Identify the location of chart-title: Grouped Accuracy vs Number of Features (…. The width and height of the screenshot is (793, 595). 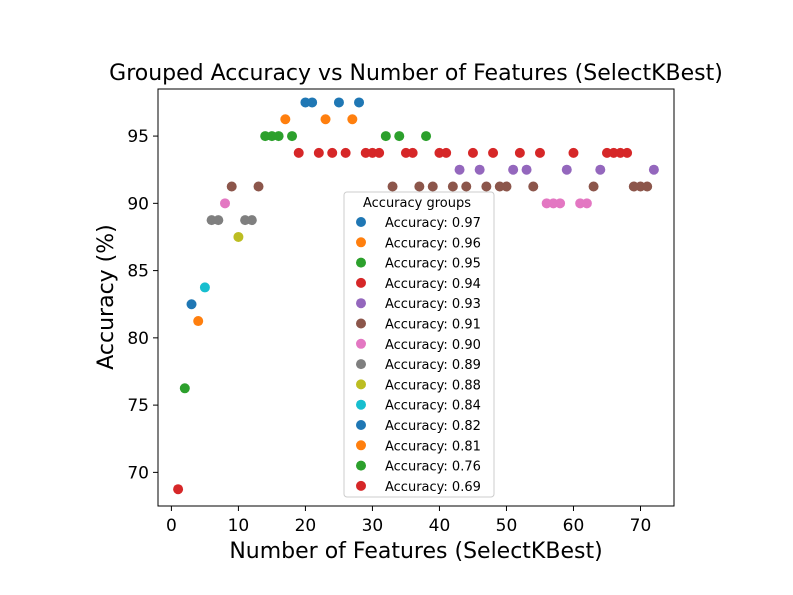
(416, 73).